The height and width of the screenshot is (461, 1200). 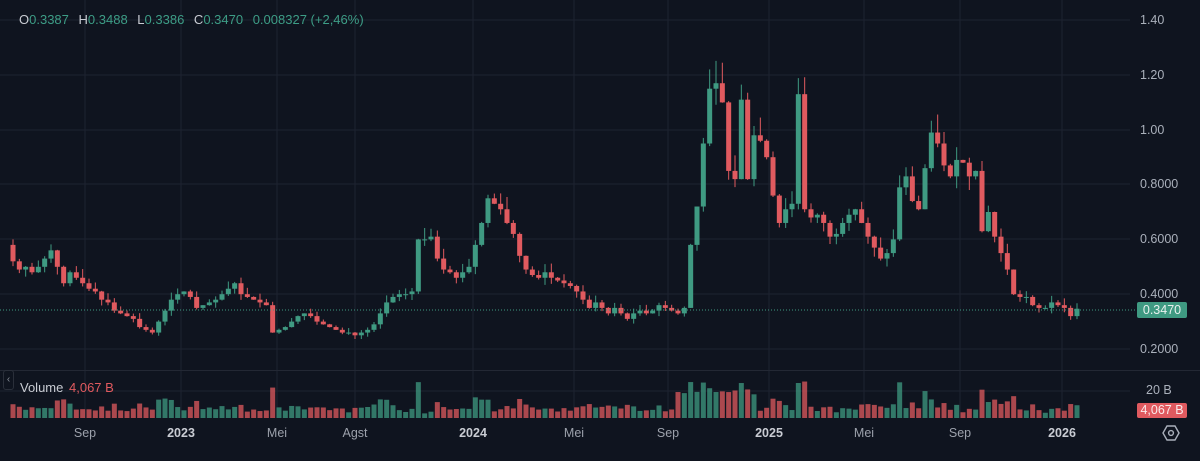 I want to click on chevron-left-icon: ‹, so click(x=8, y=379).